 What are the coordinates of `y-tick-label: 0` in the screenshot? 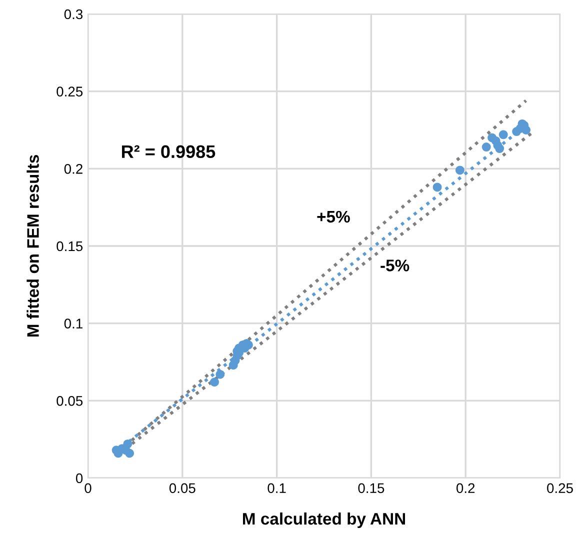 It's located at (79, 478).